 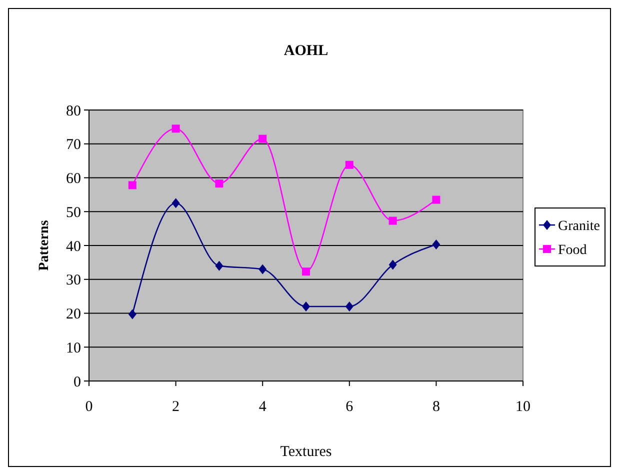 I want to click on chart-title: AOHL, so click(x=306, y=51).